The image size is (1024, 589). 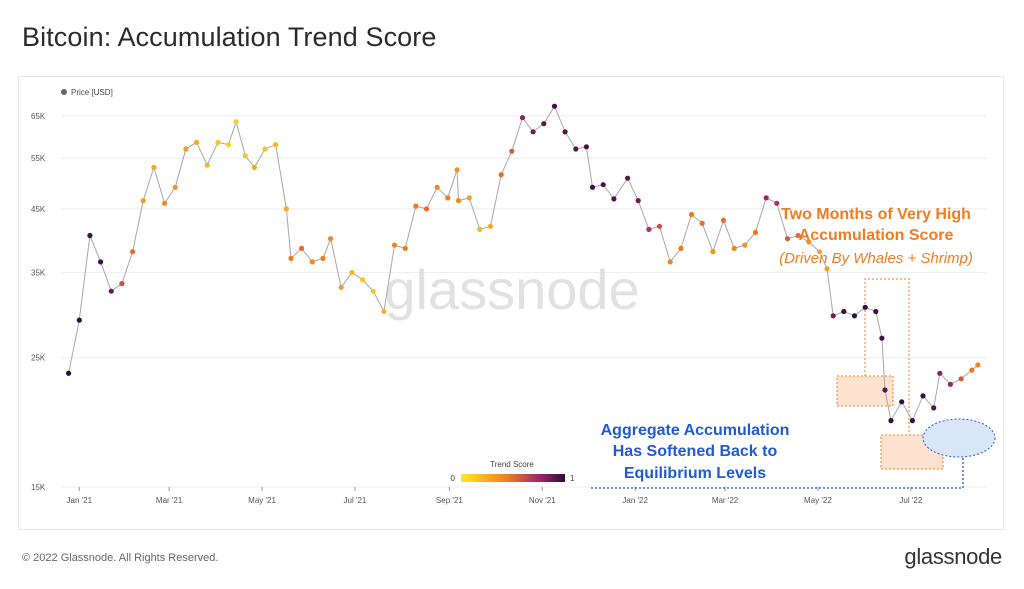 What do you see at coordinates (513, 478) in the screenshot?
I see `colorbar-gradient` at bounding box center [513, 478].